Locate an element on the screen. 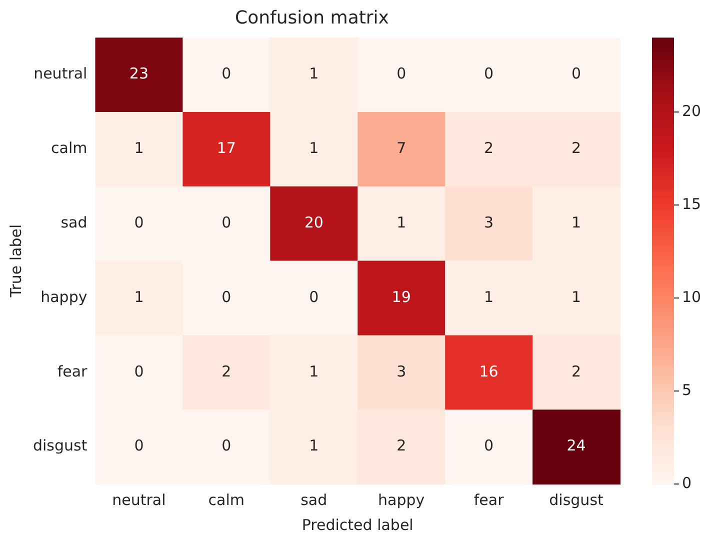 This screenshot has height=543, width=705. x-tick-label: calm is located at coordinates (226, 499).